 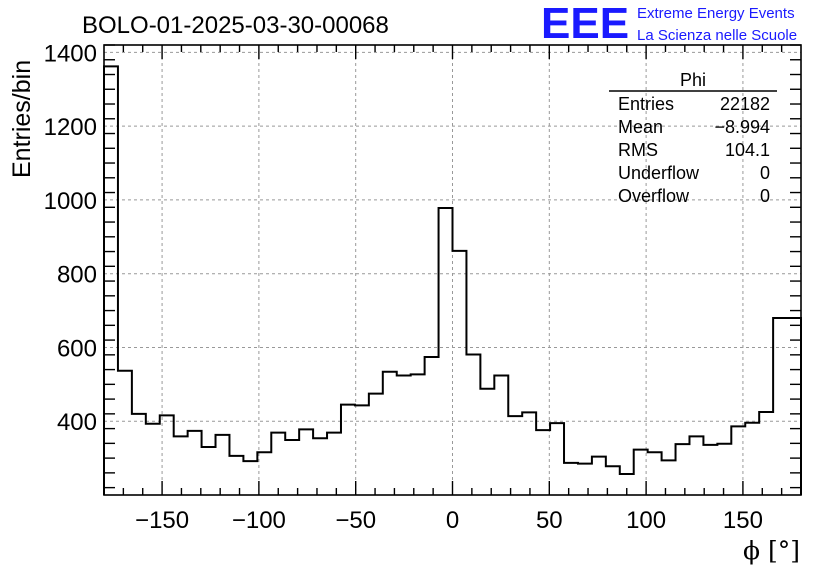 I want to click on stats-row-label: Overflow, so click(x=654, y=196).